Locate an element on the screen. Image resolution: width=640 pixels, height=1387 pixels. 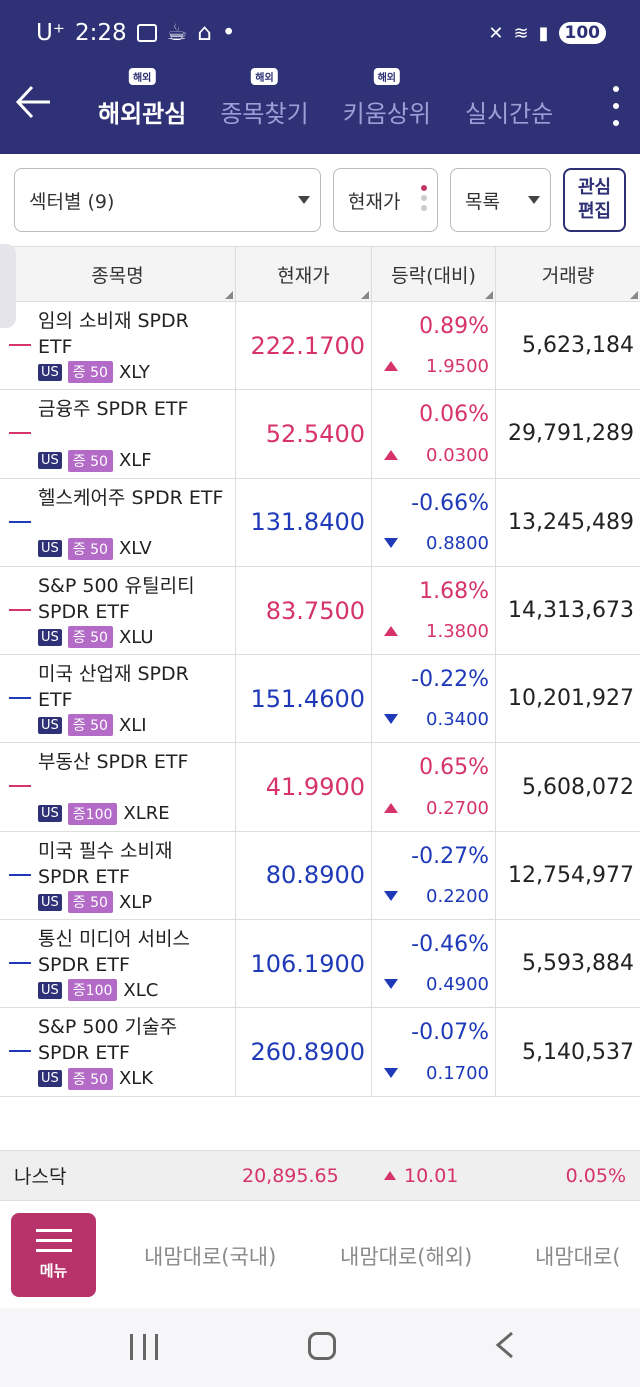
change-amount: 0.8800 is located at coordinates (457, 543).